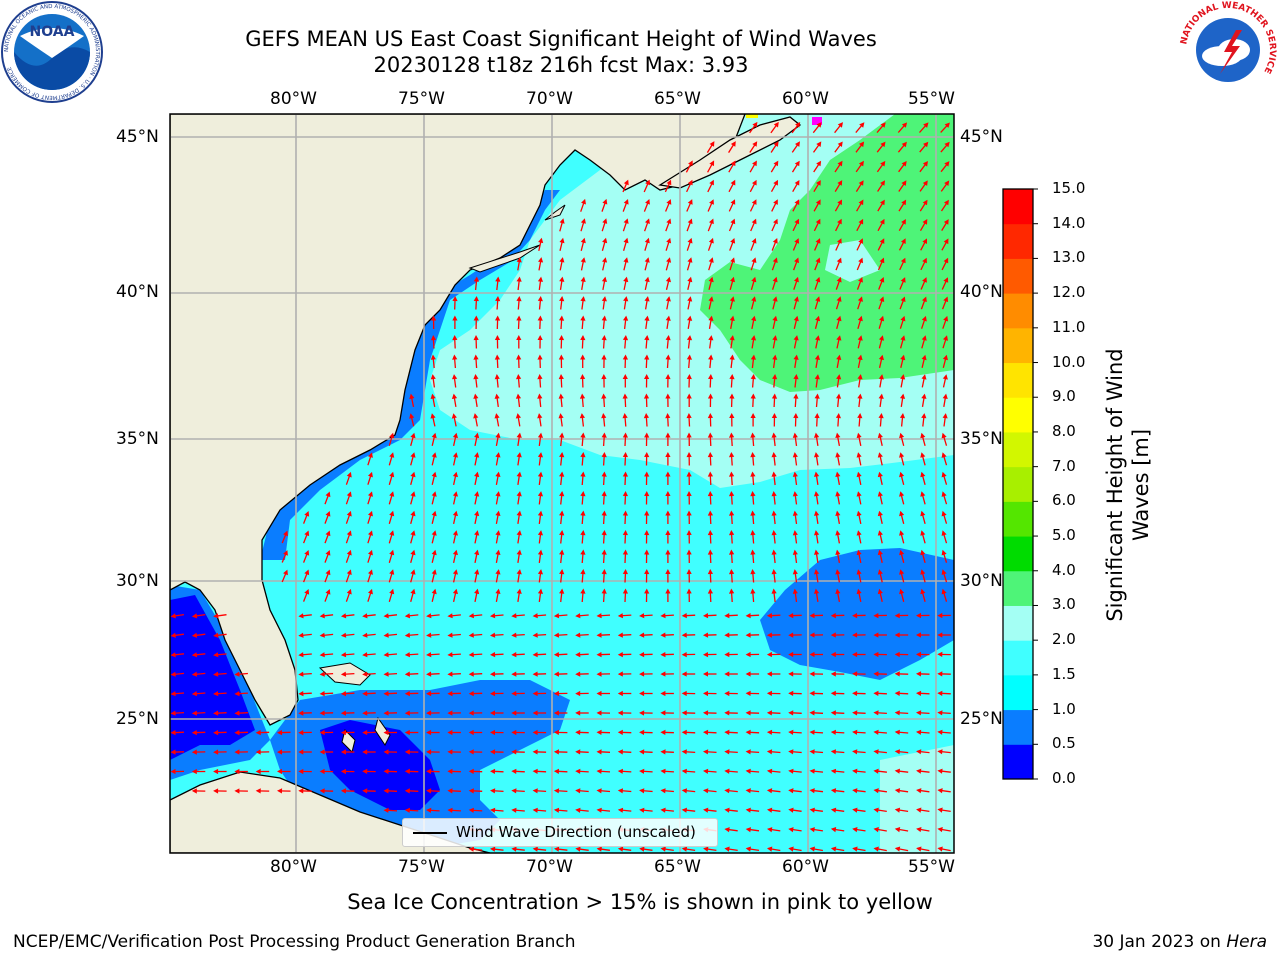 This screenshot has height=960, width=1280. Describe the element at coordinates (1064, 639) in the screenshot. I see `colorbar-tick-label: 2.0` at that location.